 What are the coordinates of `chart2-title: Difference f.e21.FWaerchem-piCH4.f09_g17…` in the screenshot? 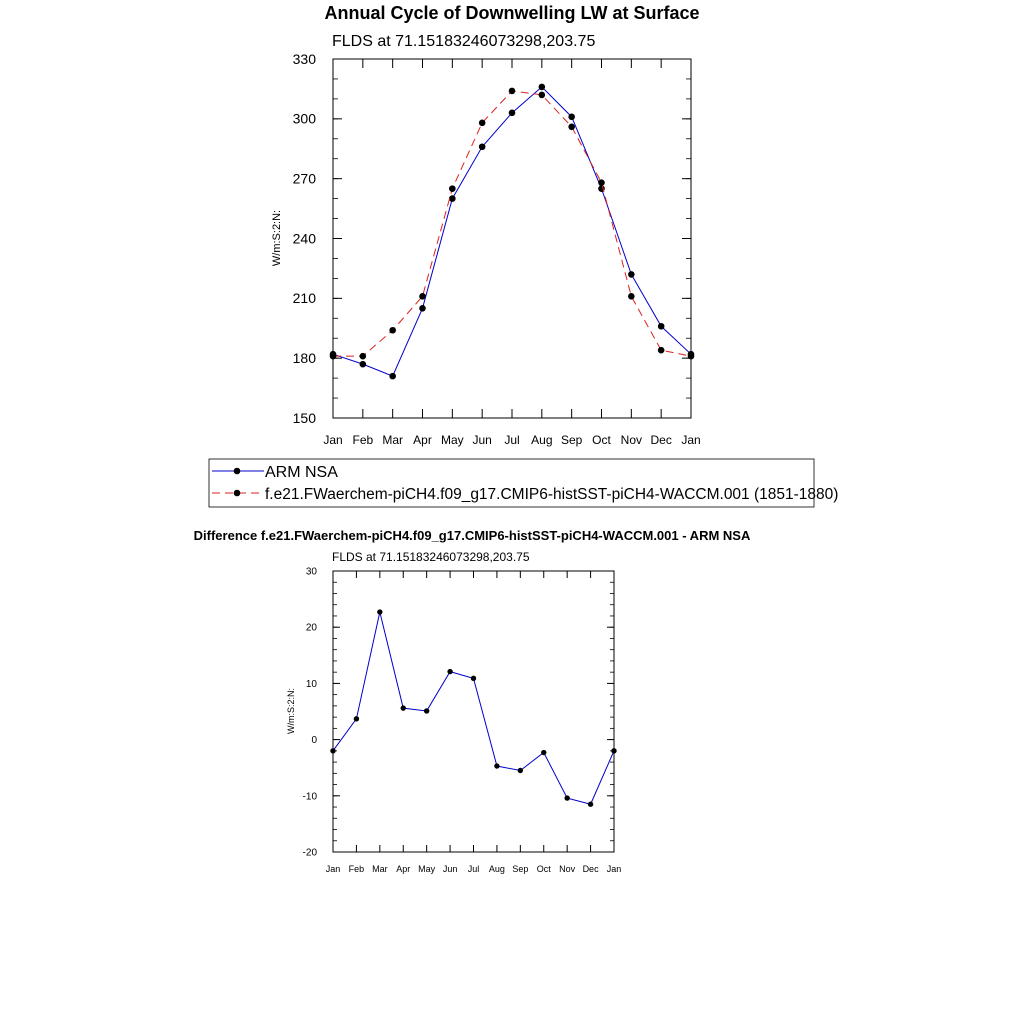 It's located at (472, 535).